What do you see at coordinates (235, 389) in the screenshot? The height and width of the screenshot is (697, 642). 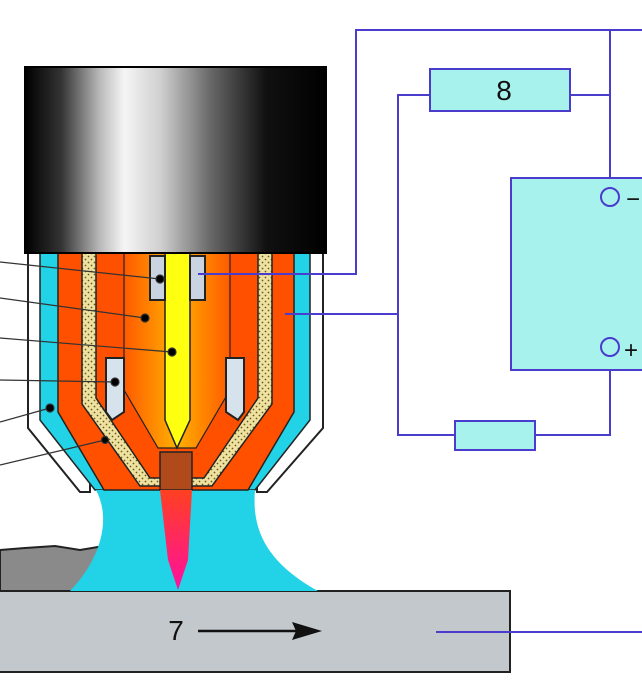 I see `cooling-channel-right` at bounding box center [235, 389].